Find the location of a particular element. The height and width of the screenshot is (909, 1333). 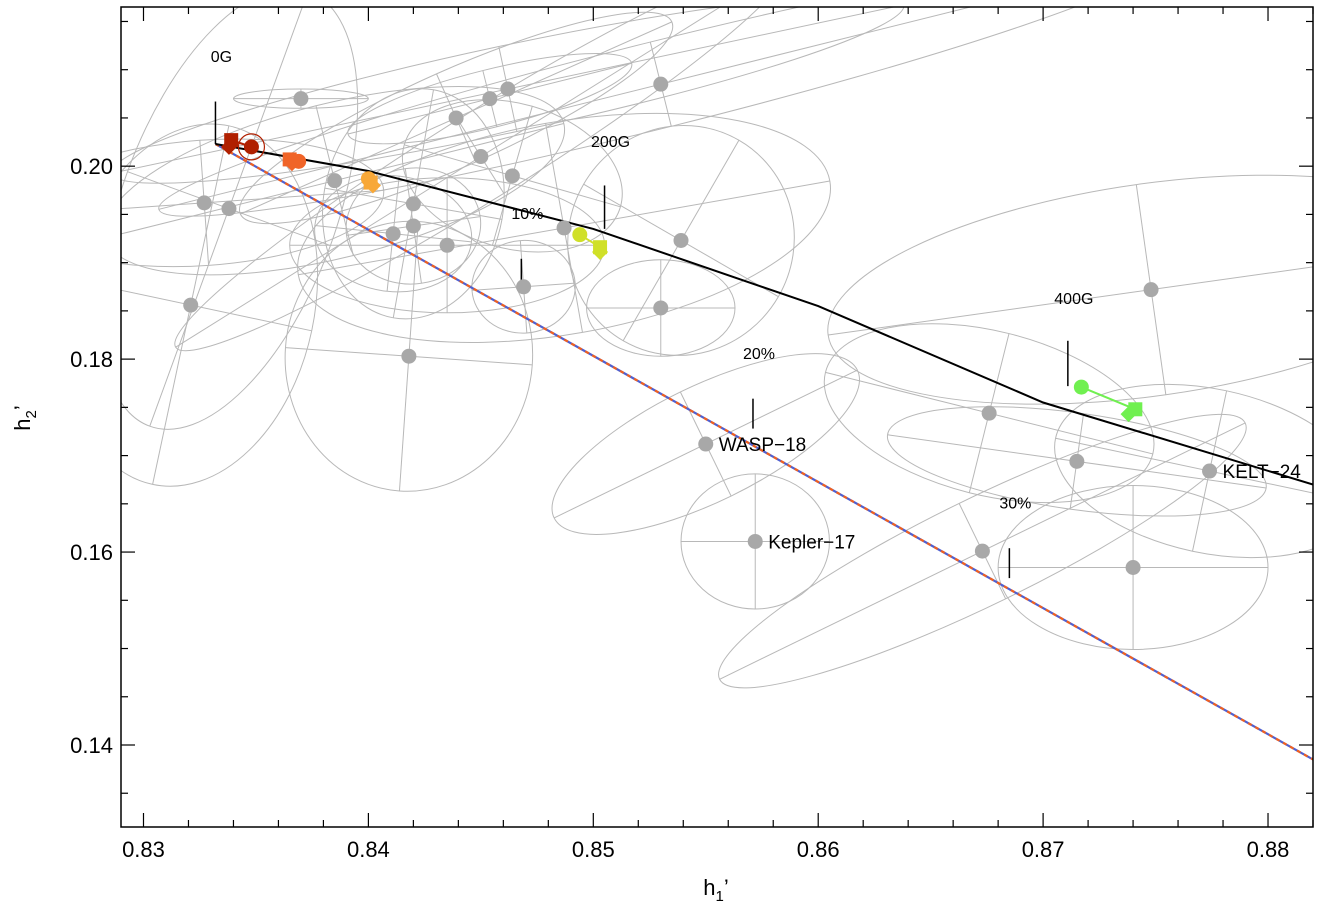

star-labels: WASP−18 Kepler−17 KELT−24 is located at coordinates (1010, 494).